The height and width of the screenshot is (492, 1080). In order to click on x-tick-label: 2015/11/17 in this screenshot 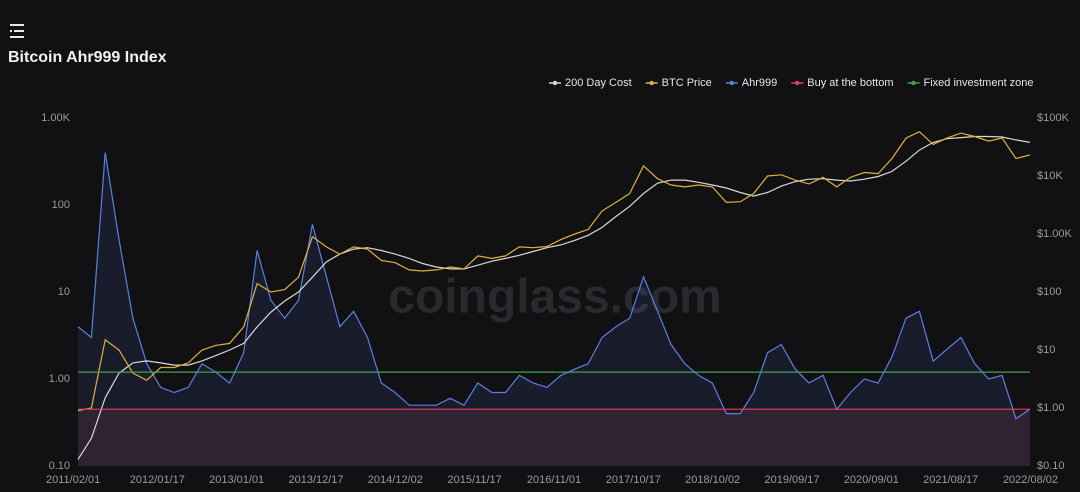, I will do `click(475, 480)`.